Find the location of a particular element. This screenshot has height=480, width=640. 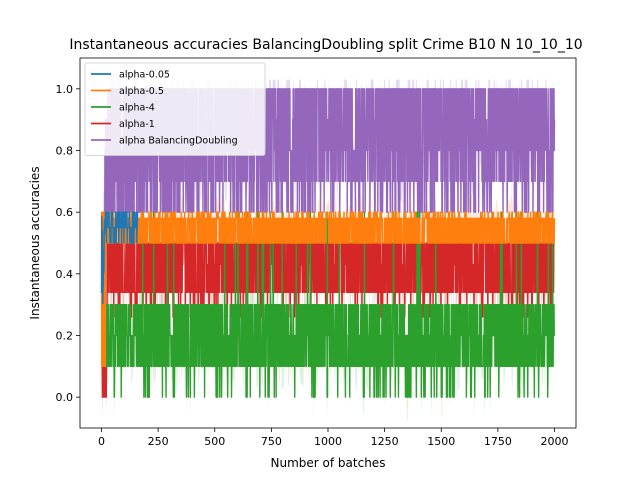

x-tick-label: 500 is located at coordinates (214, 441).